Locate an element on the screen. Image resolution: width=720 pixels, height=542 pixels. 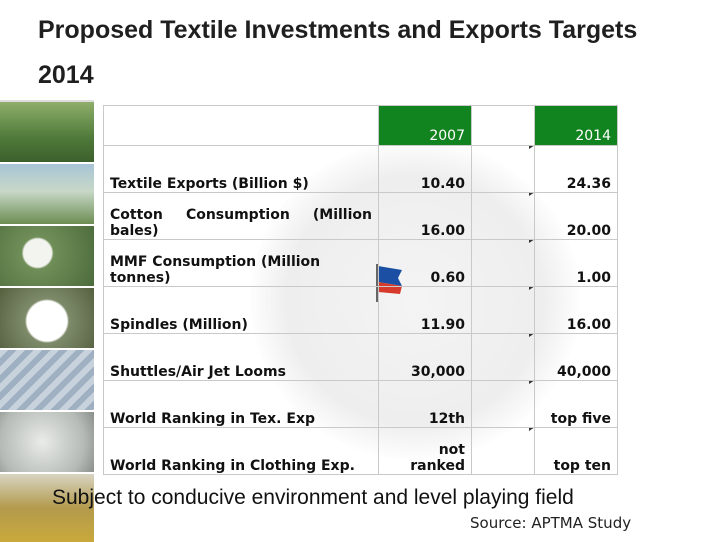
header-blank-cell is located at coordinates (241, 125).